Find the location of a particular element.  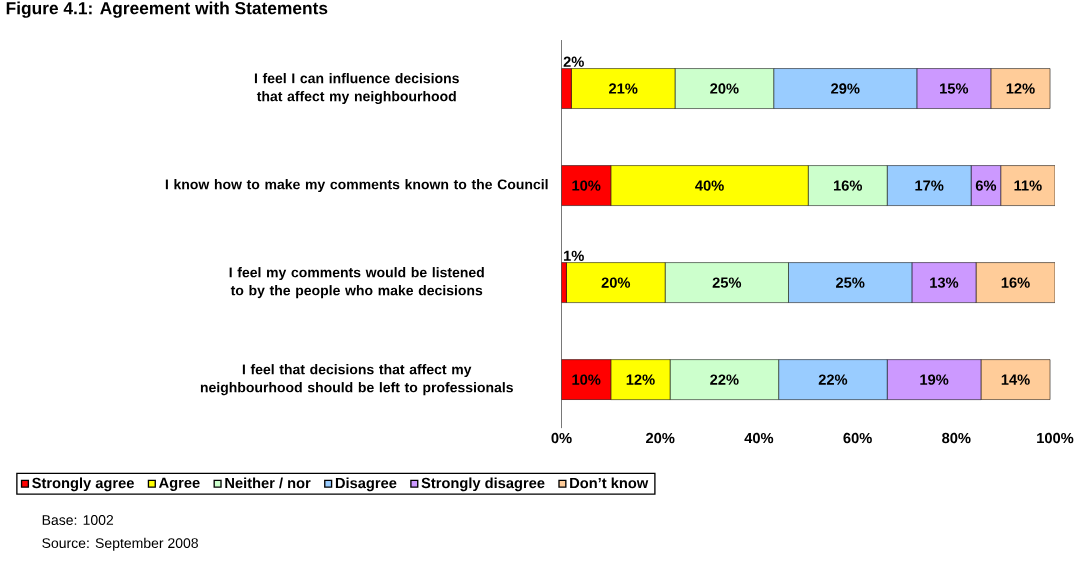

x-tick-label: 40% is located at coordinates (759, 438).